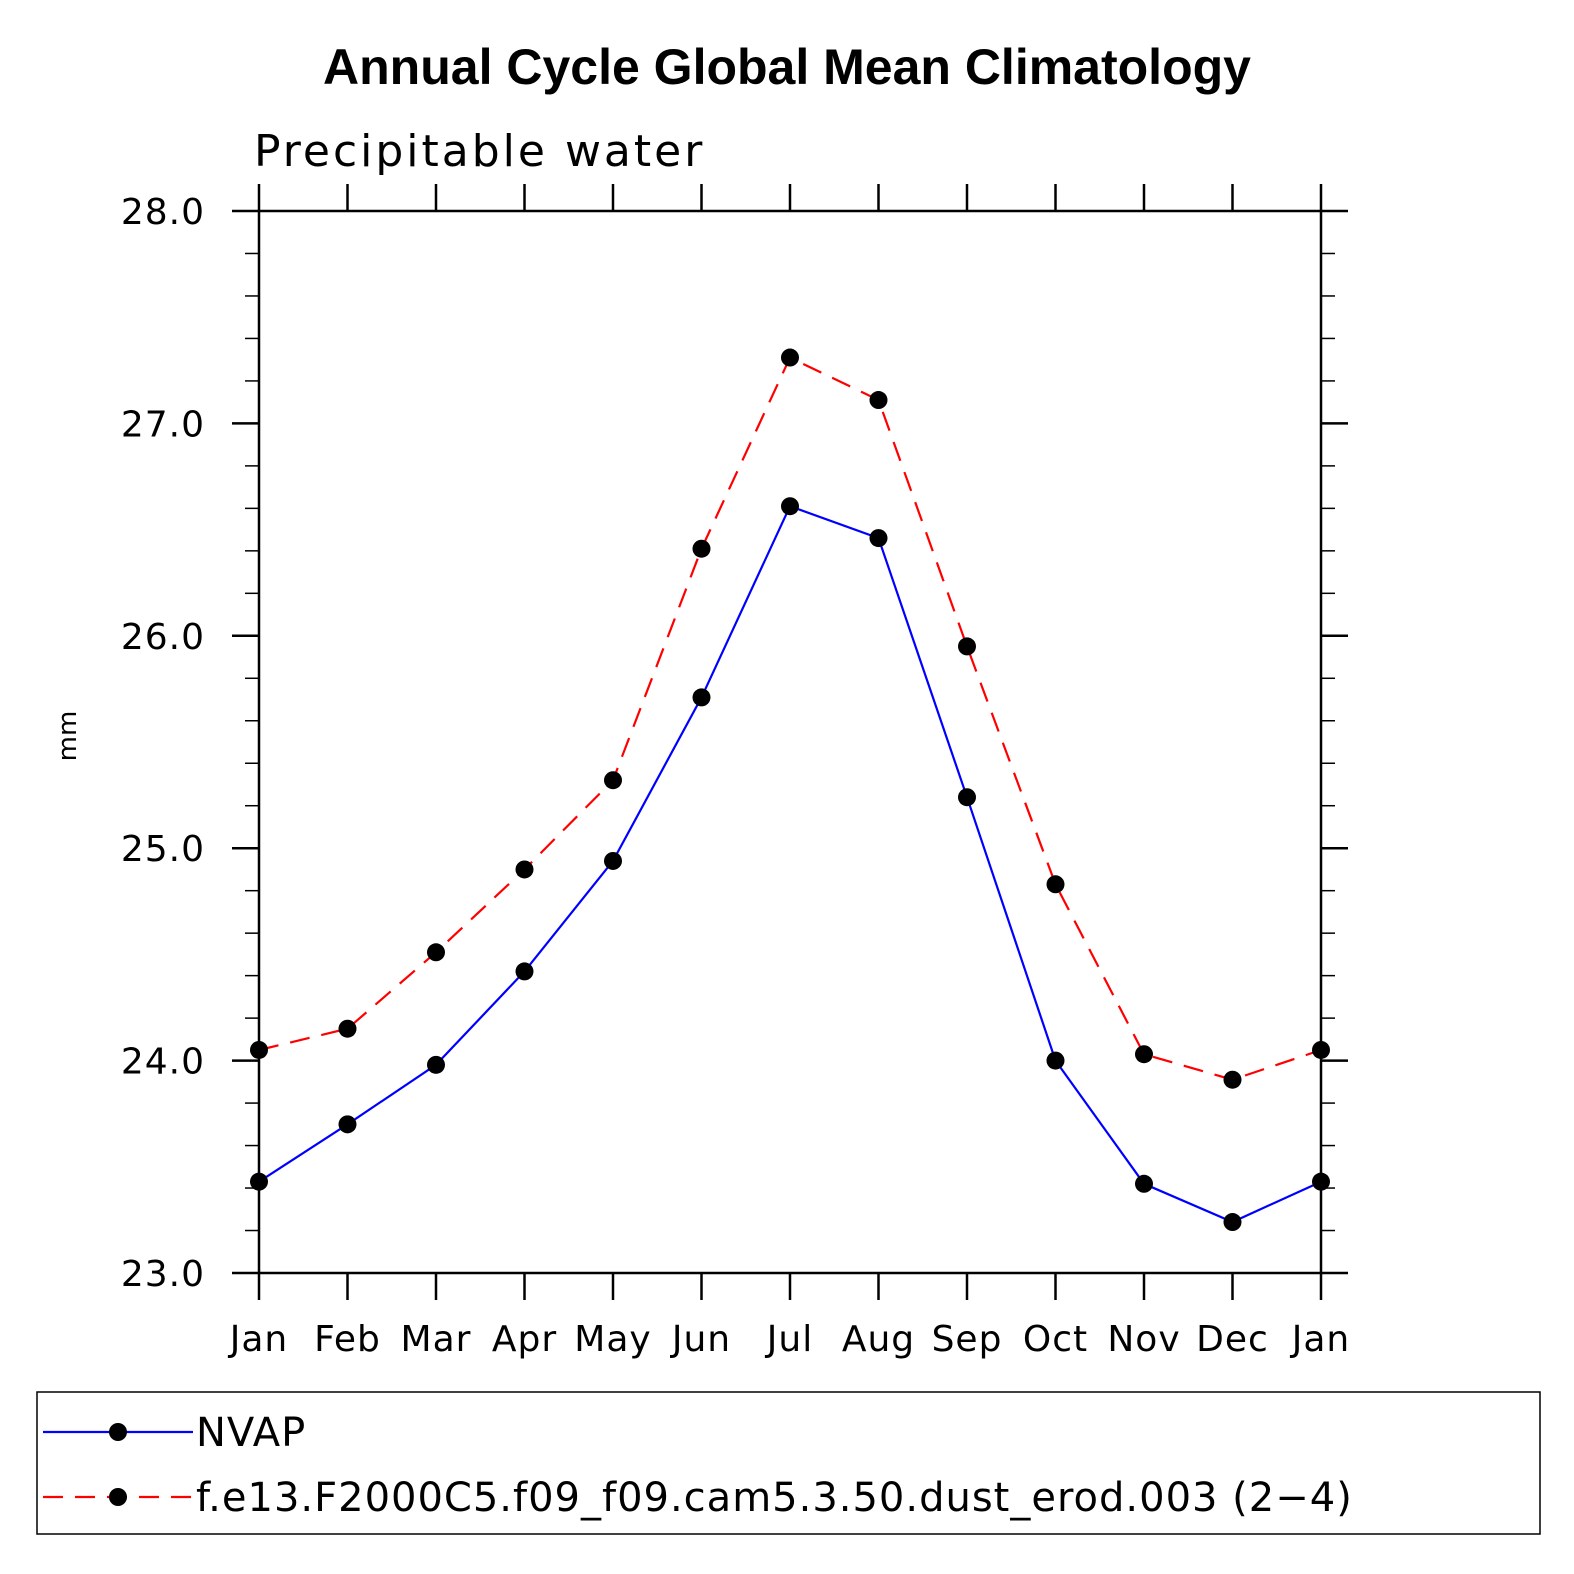 Image resolution: width=1574 pixels, height=1574 pixels. What do you see at coordinates (878, 1339) in the screenshot?
I see `x-tick-label: Aug` at bounding box center [878, 1339].